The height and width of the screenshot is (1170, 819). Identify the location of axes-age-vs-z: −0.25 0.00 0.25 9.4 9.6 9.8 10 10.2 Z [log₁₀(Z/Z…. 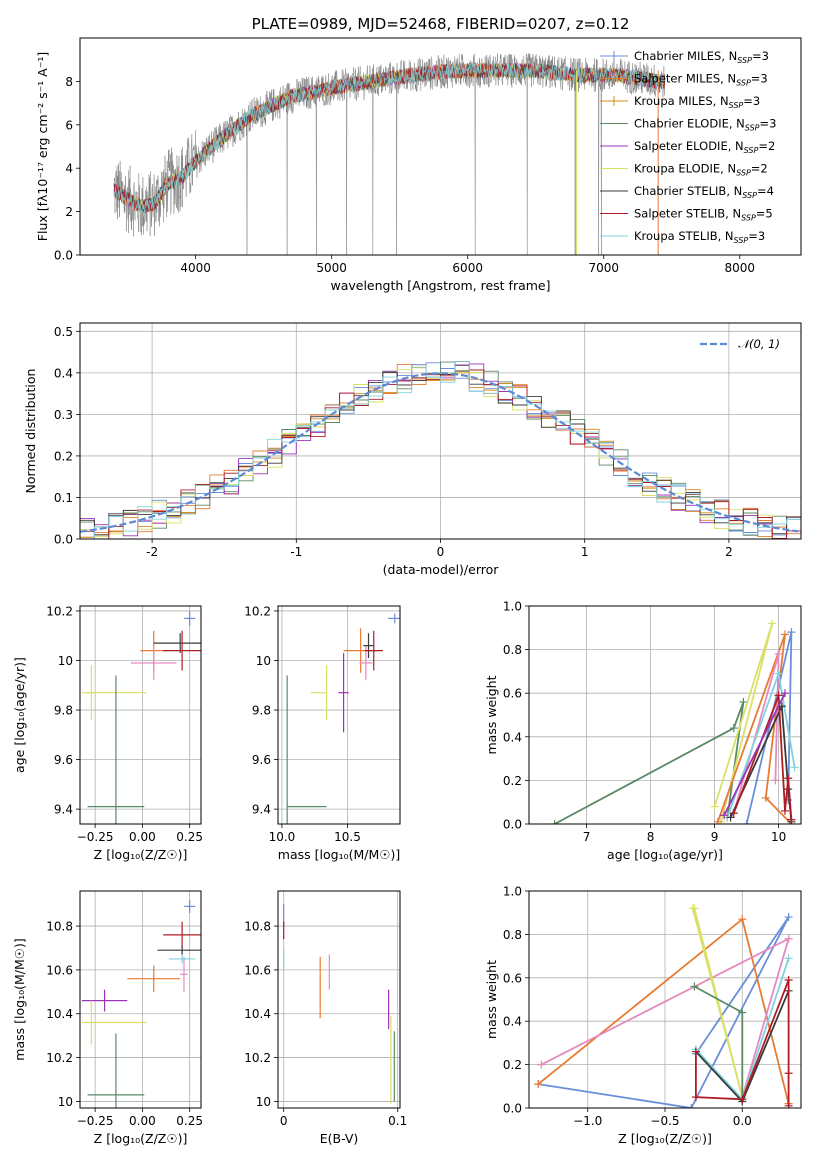
(107, 733).